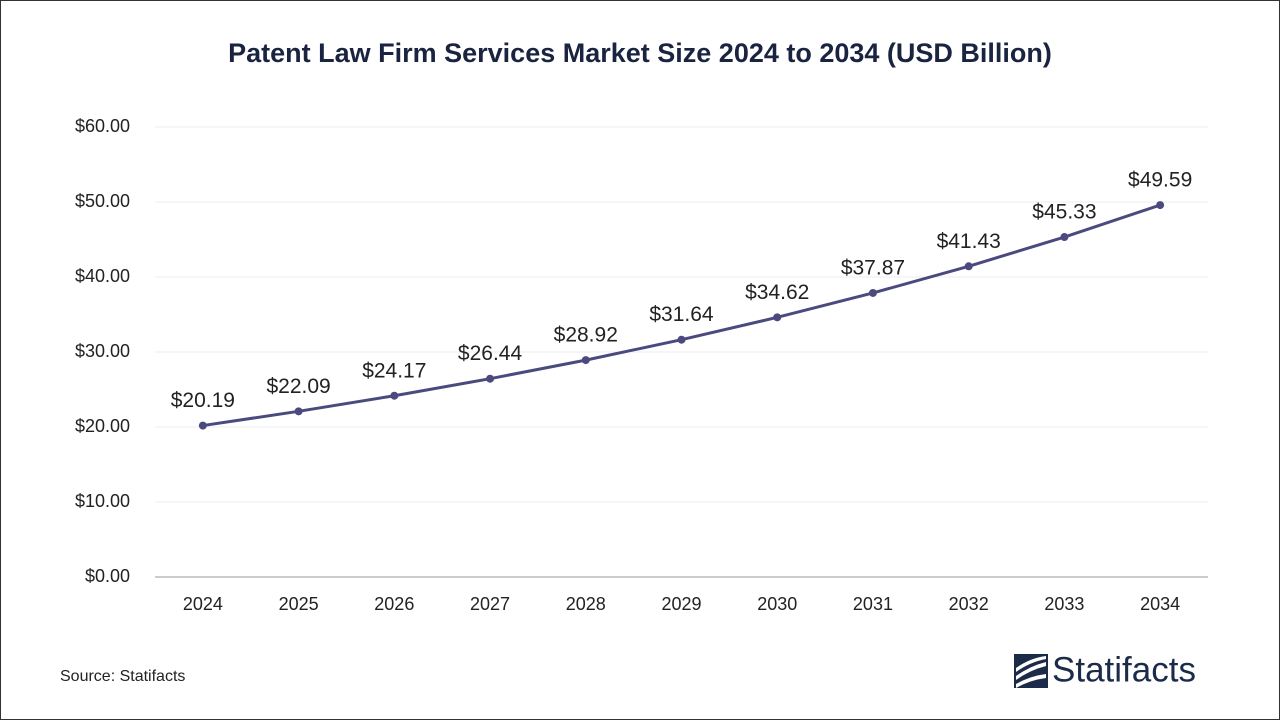 The height and width of the screenshot is (720, 1280). Describe the element at coordinates (102, 126) in the screenshot. I see `y-tick-label: $60.00` at that location.